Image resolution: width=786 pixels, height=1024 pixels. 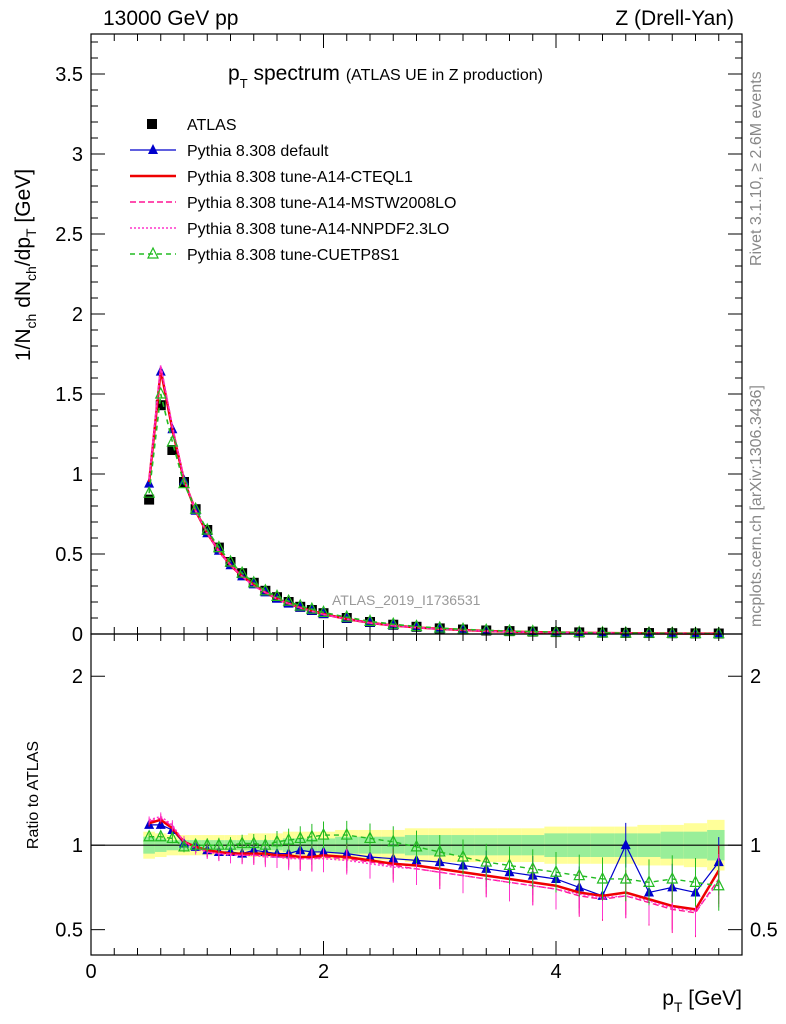 I want to click on ratio-y-tick-label: 0.5, so click(x=69, y=931).